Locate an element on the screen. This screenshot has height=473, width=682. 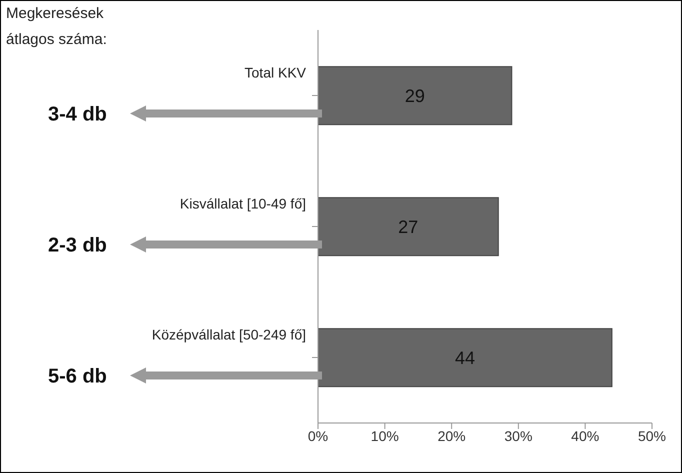
y-tick-label: Középvállalat [50-249 fő] is located at coordinates (229, 334).